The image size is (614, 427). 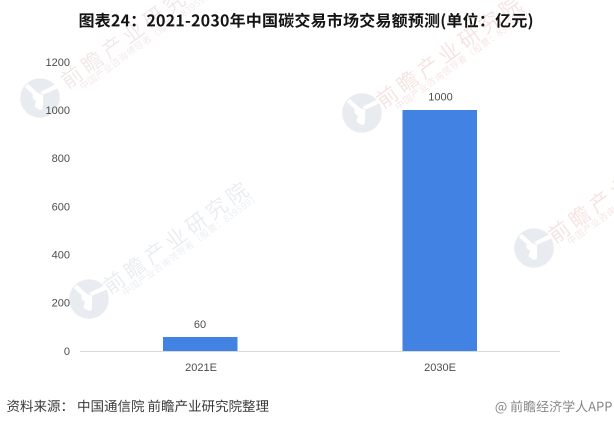 I want to click on svg-text: 1200, so click(x=58, y=63).